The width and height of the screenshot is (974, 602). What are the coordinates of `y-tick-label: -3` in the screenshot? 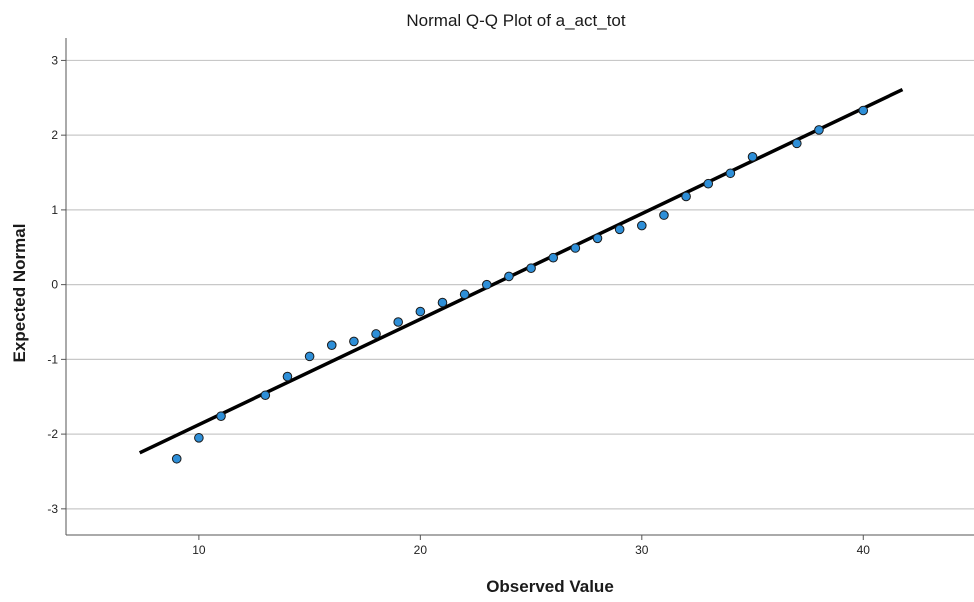 It's located at (52, 509).